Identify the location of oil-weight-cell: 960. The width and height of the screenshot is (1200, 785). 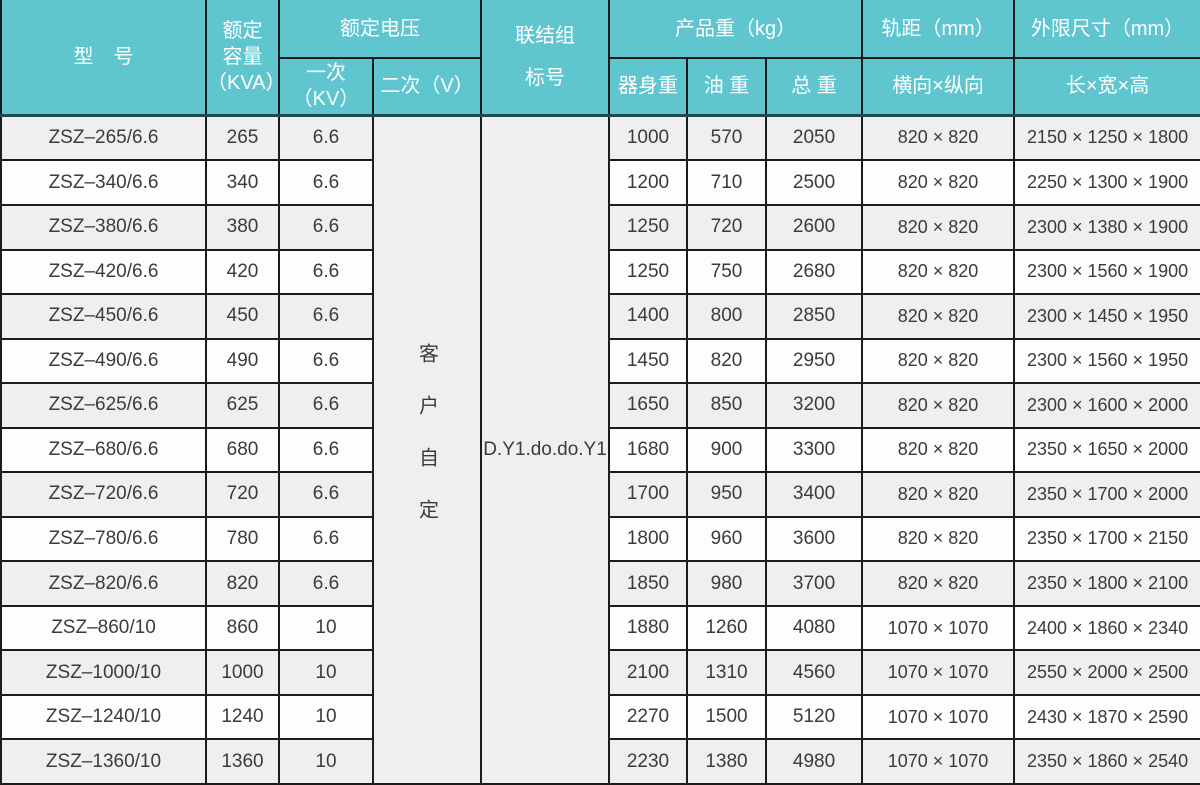
(726, 539).